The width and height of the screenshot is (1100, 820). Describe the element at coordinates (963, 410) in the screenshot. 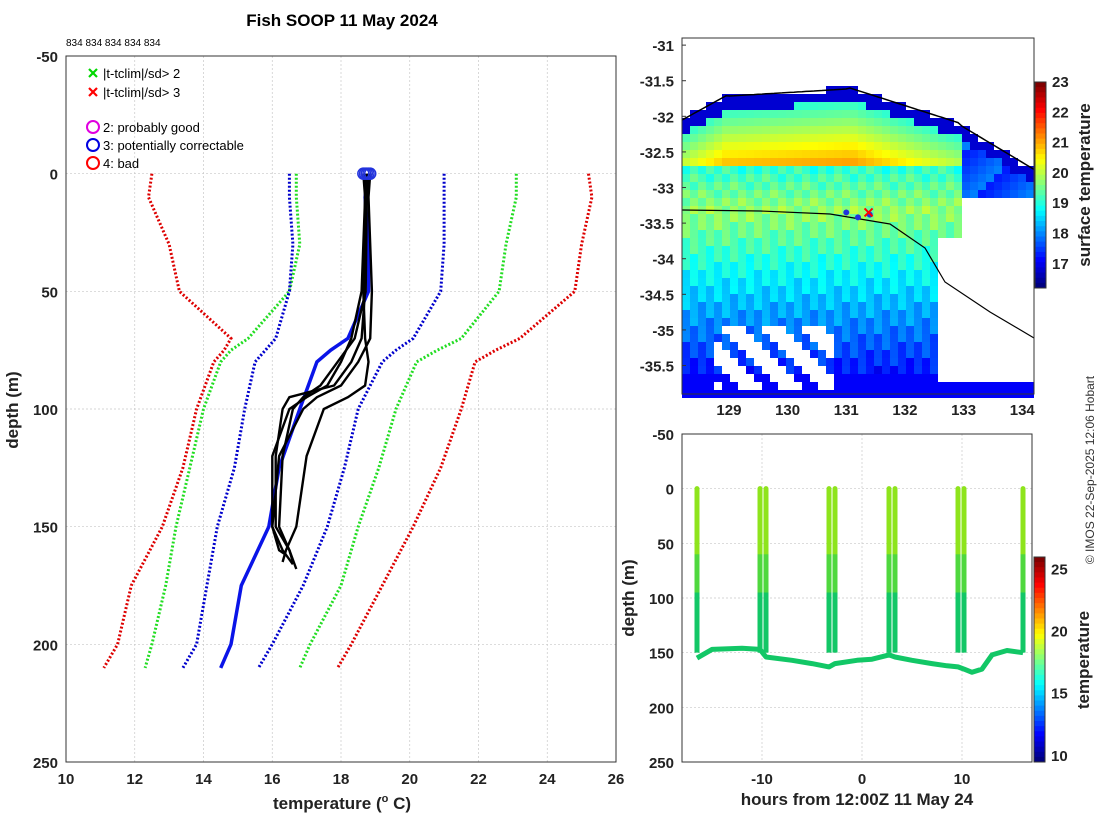

I see `map-x-tick-label: 133` at that location.